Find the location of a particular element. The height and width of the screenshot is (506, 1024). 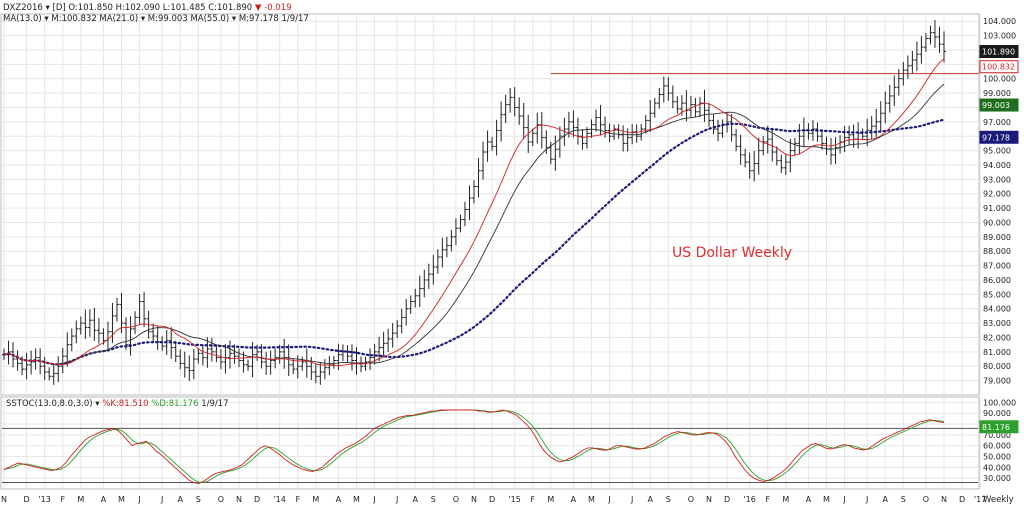

period: [D] is located at coordinates (59, 8).